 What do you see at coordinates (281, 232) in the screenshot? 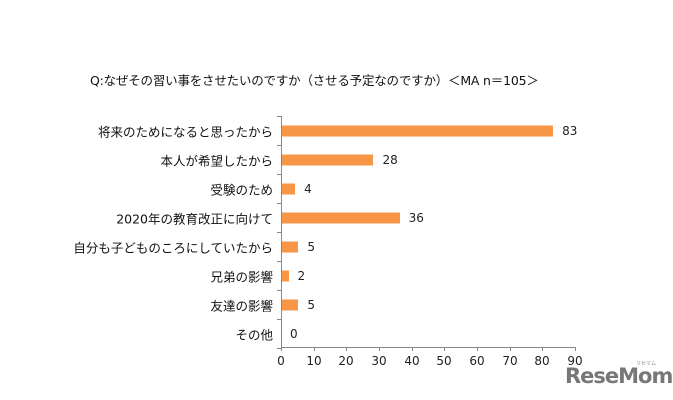
I see `y-axis` at bounding box center [281, 232].